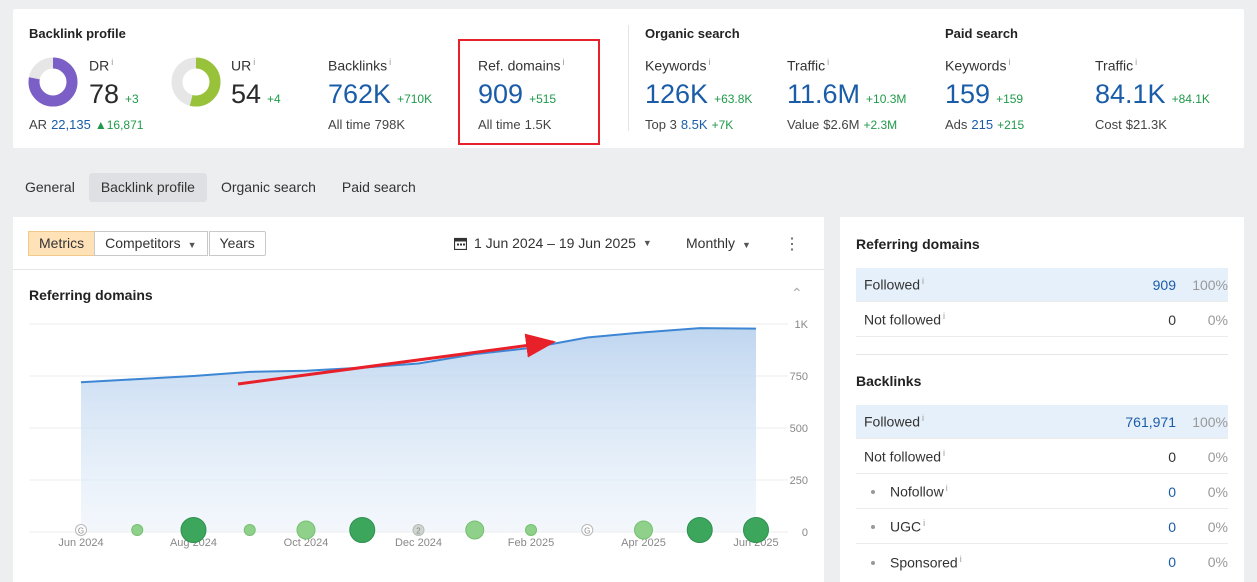  Describe the element at coordinates (380, 94) in the screenshot. I see `backlinks-value: 762K +710K` at that location.